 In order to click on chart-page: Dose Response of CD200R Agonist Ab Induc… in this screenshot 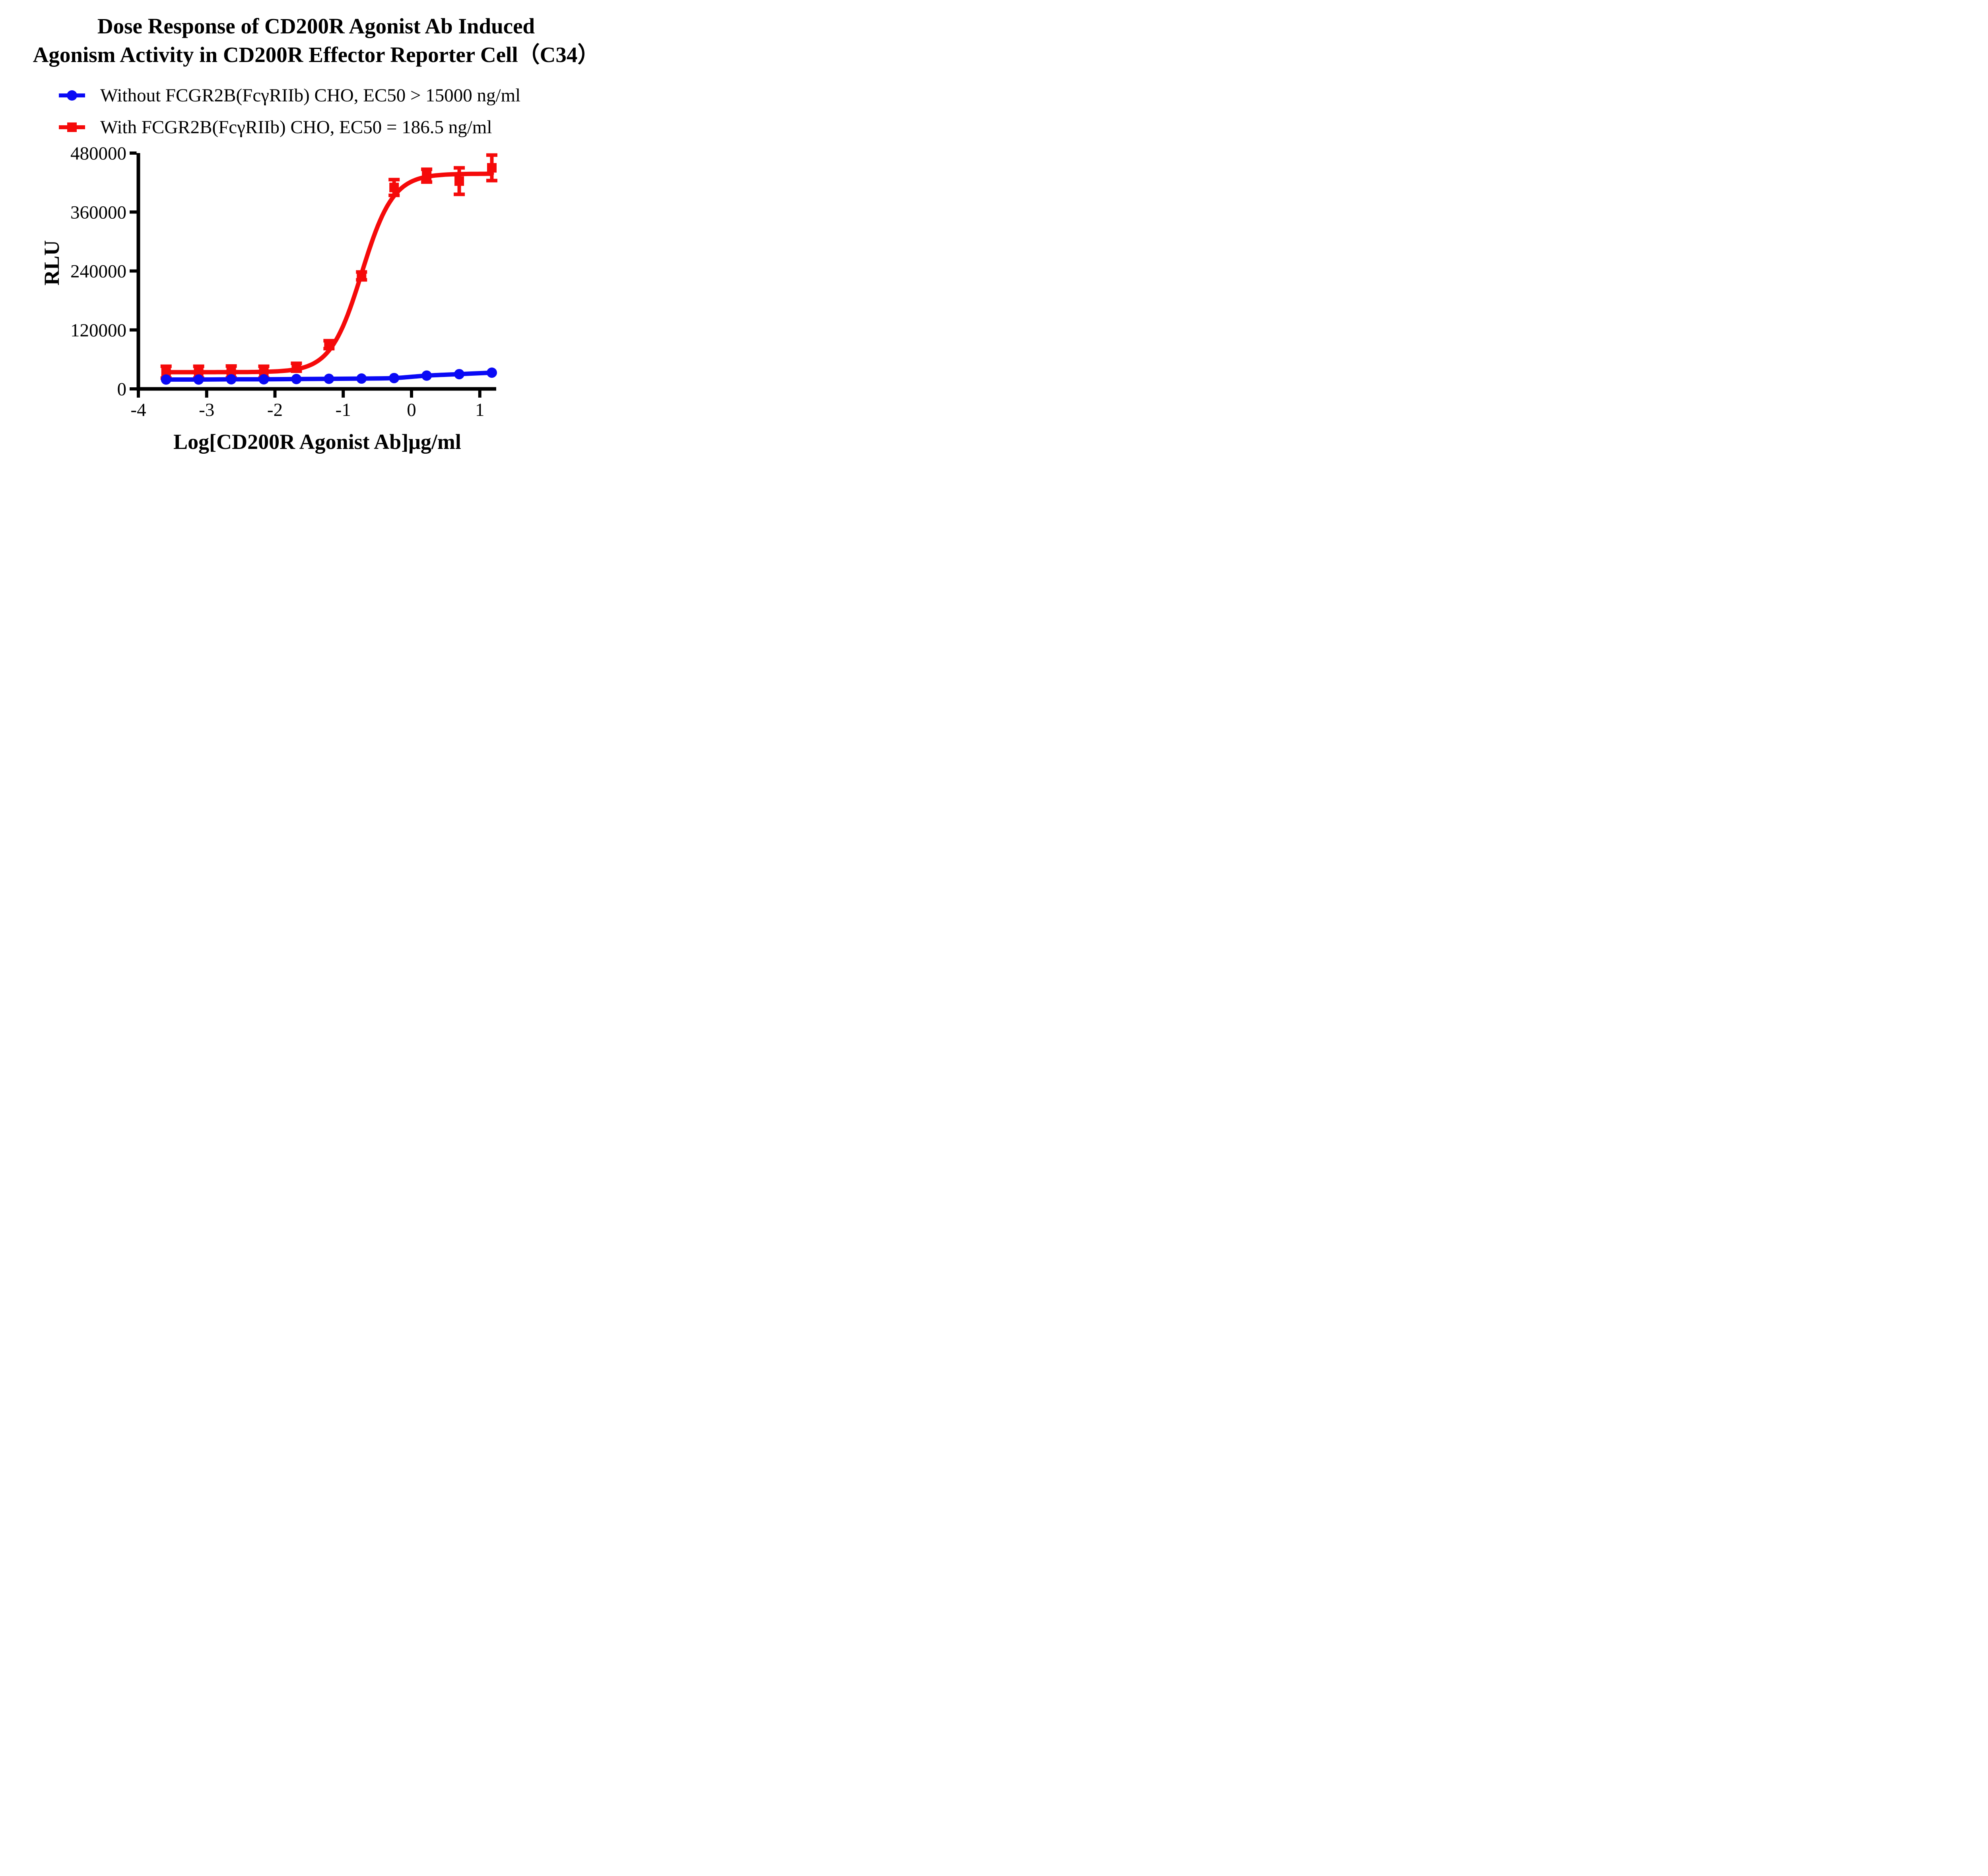, I will do `click(316, 234)`.